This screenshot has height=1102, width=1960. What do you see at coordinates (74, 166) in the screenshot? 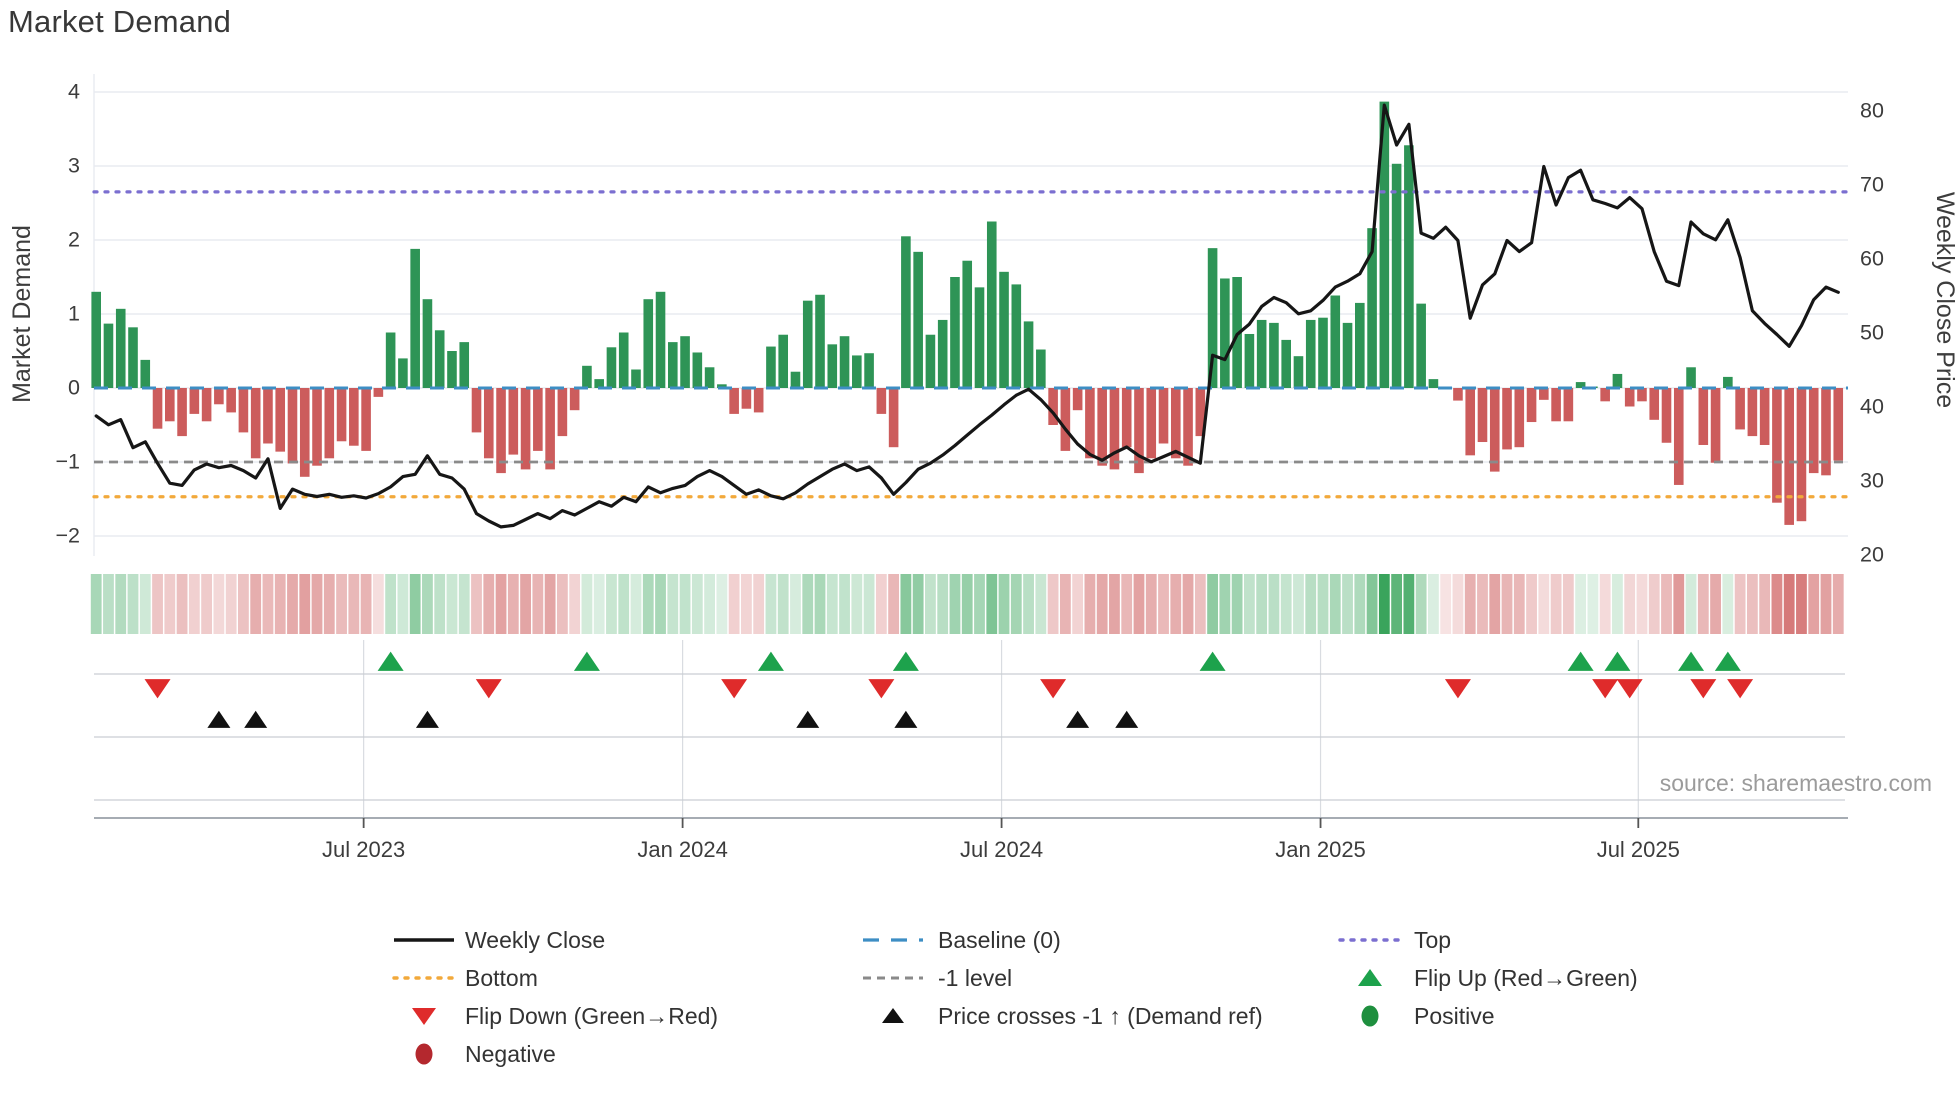
I see `left-tick-label: 3` at bounding box center [74, 166].